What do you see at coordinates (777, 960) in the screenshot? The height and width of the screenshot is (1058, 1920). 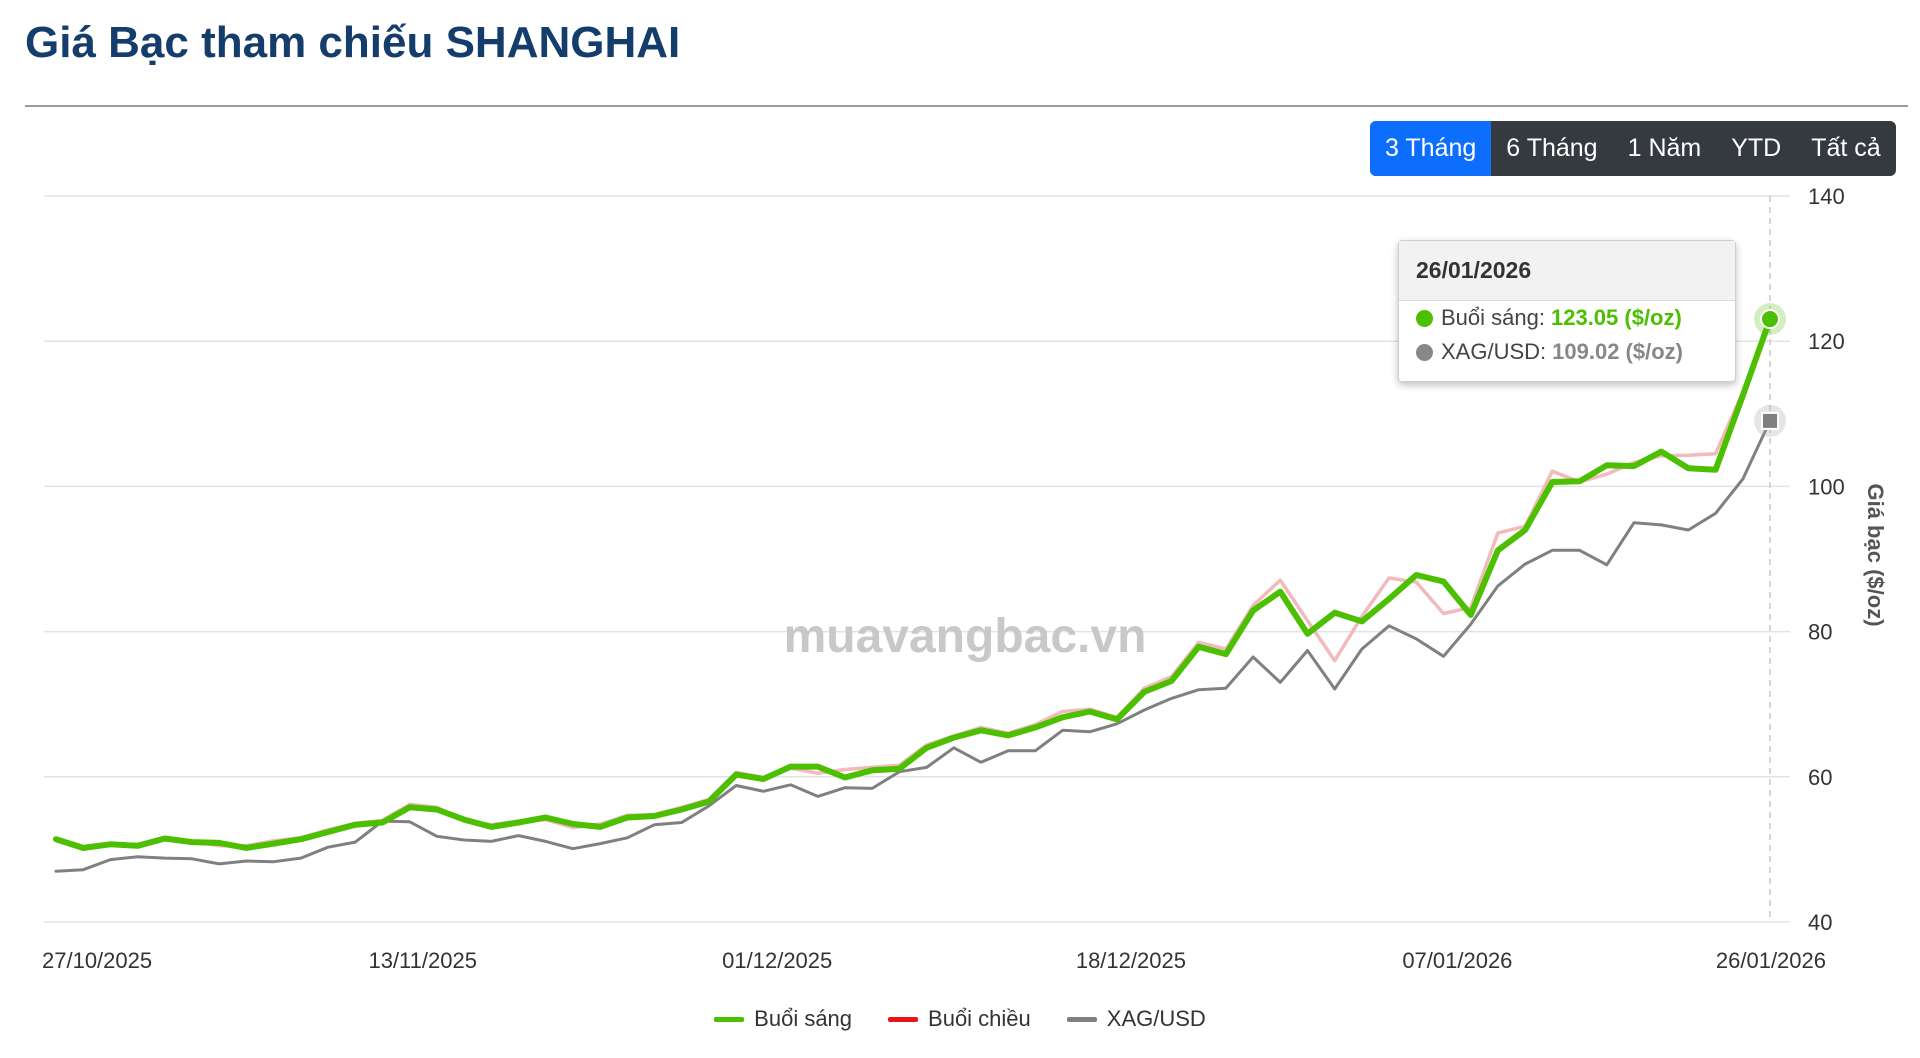 I see `x-tick-label: 01/12/2025` at bounding box center [777, 960].